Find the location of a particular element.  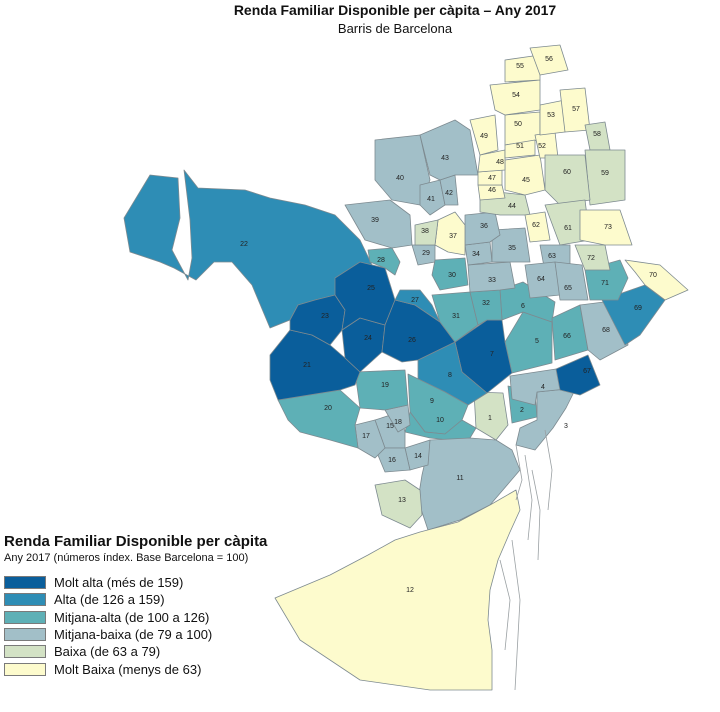

neighborhood-label-70: 70 is located at coordinates (653, 275).